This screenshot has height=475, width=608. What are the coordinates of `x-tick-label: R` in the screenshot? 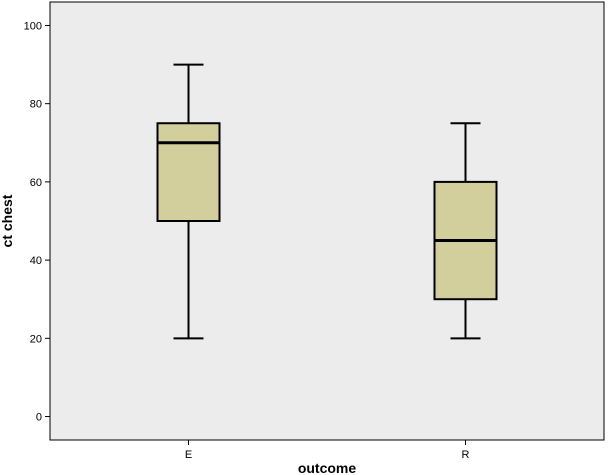 It's located at (466, 455).